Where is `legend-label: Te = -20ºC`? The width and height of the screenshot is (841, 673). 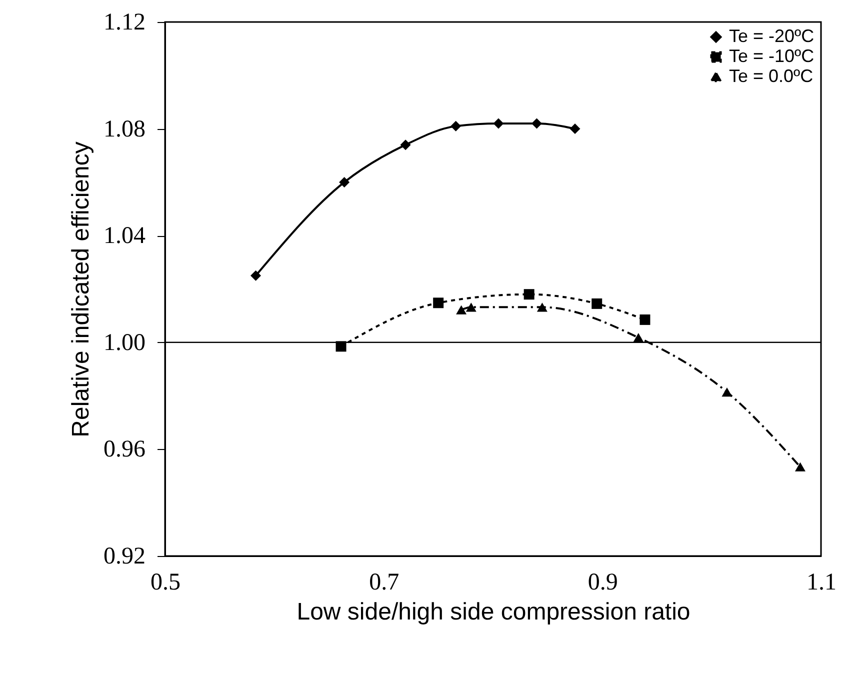
legend-label: Te = -20ºC is located at coordinates (771, 36).